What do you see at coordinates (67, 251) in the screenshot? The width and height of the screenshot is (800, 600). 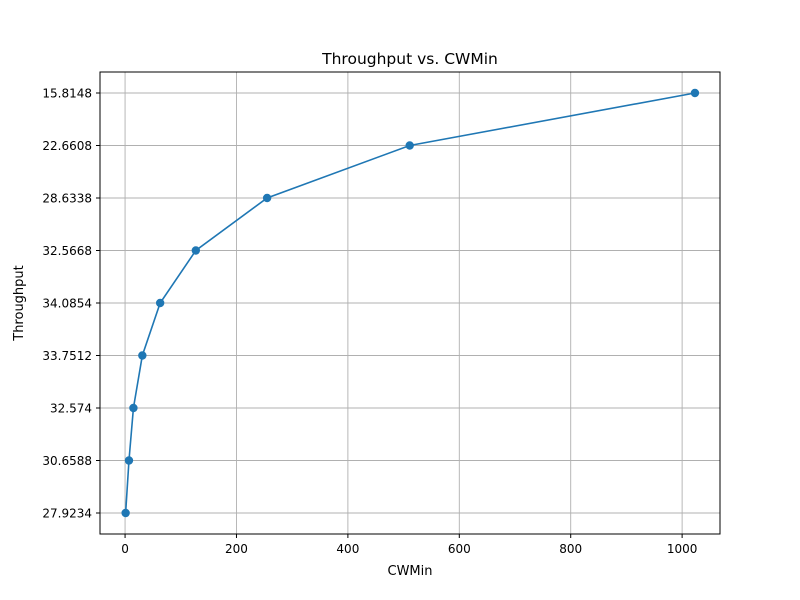 I see `y-tick-label: 32.5668` at bounding box center [67, 251].